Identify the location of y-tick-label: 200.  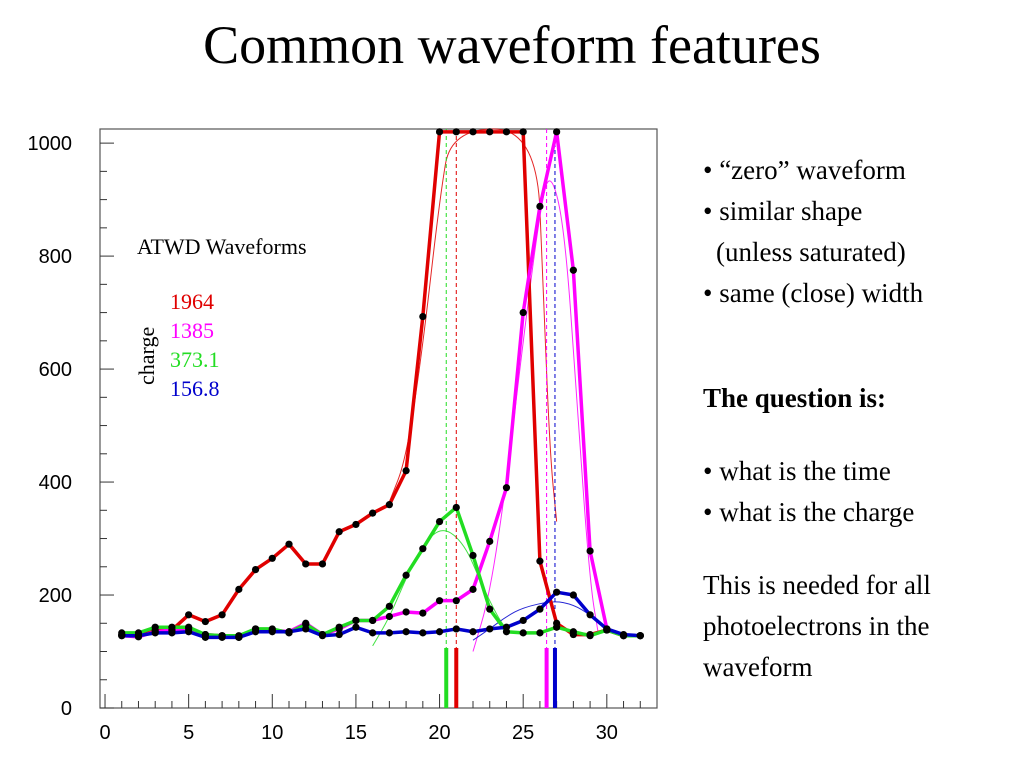
(55, 596).